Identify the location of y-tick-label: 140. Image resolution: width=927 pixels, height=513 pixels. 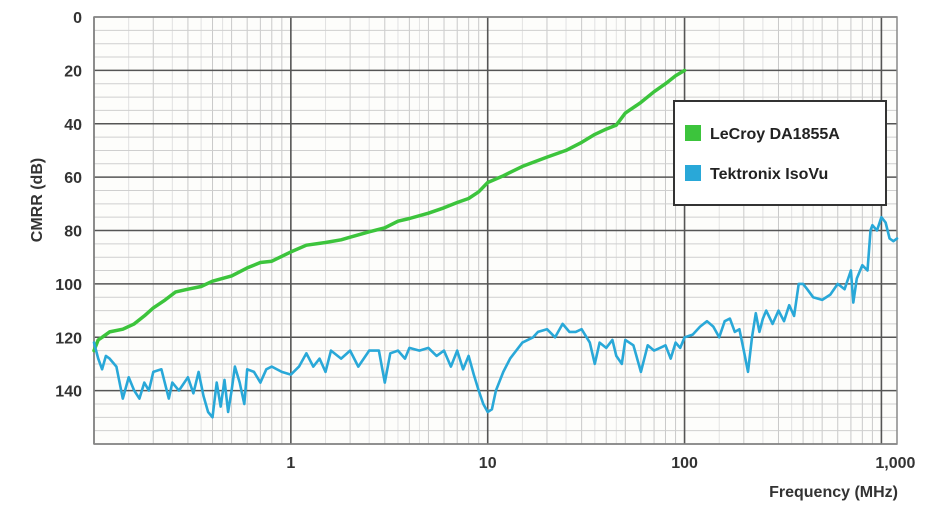
(68, 392).